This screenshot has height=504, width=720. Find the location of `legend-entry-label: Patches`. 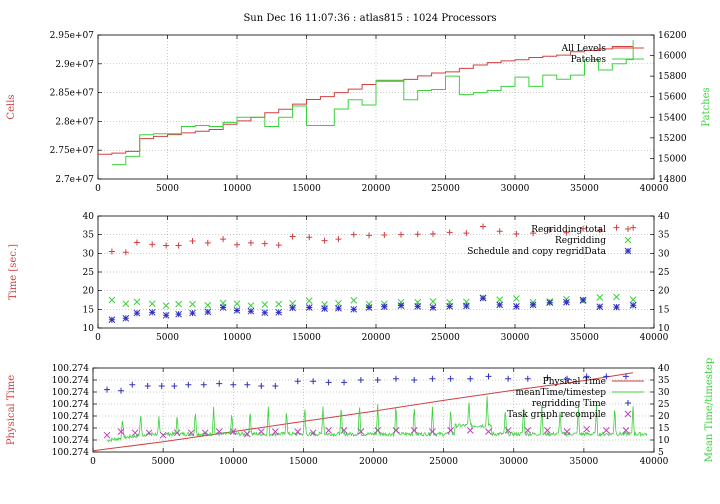

legend-entry-label: Patches is located at coordinates (589, 60).